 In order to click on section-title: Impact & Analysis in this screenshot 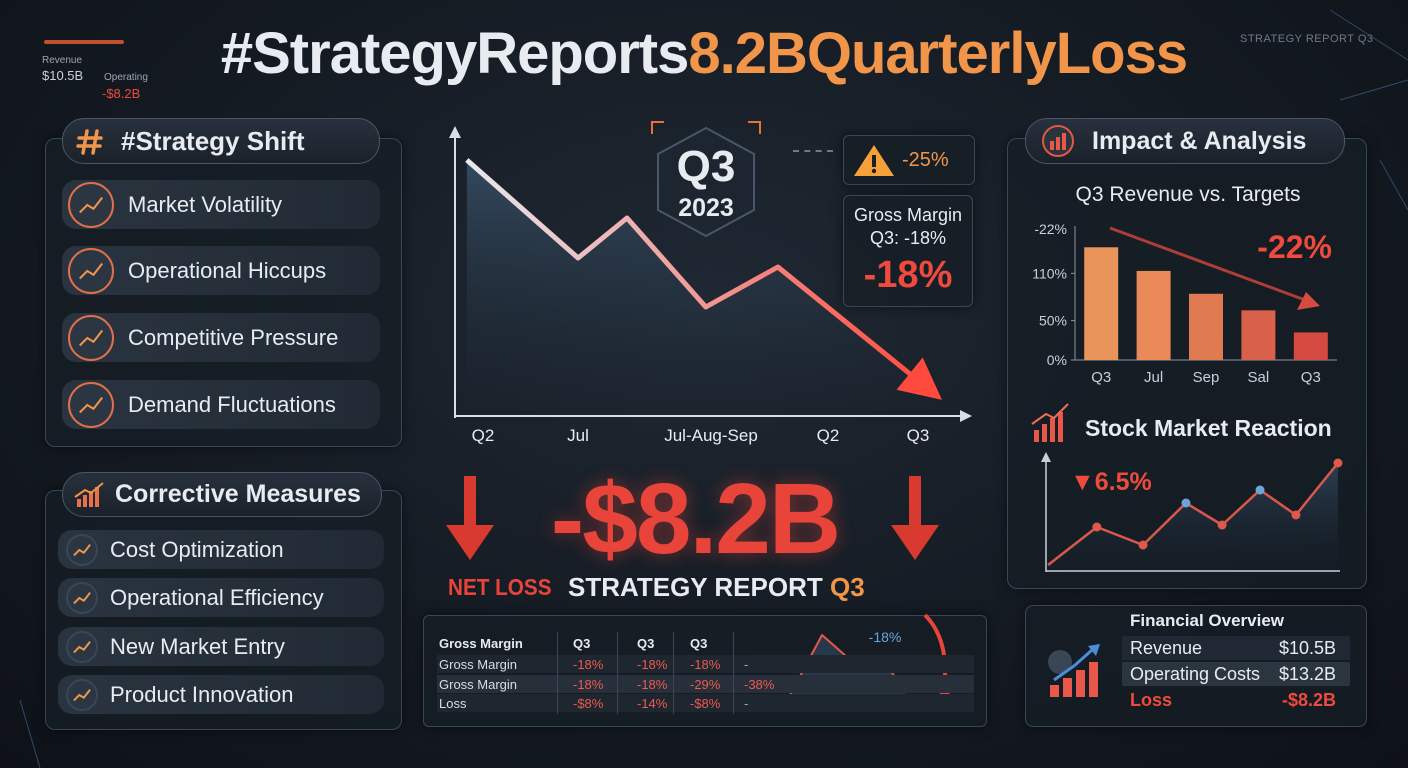, I will do `click(1185, 141)`.